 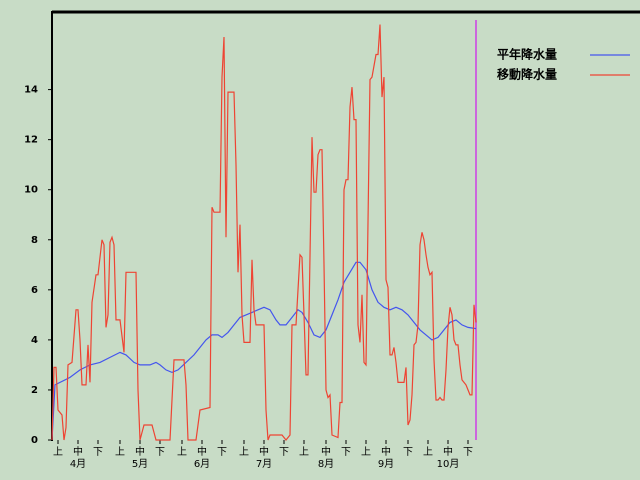 I want to click on y-tick-label: 14, so click(x=31, y=90).